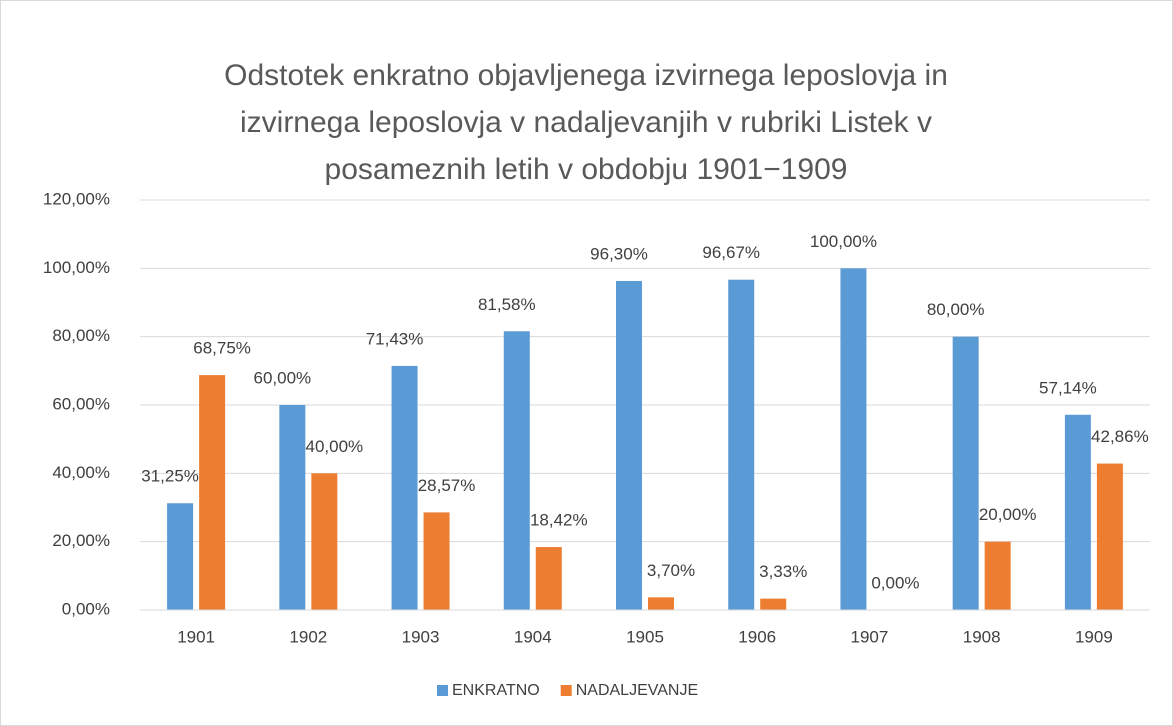 Image resolution: width=1173 pixels, height=726 pixels. Describe the element at coordinates (81, 335) in the screenshot. I see `y-tick-label: 80,00%` at that location.